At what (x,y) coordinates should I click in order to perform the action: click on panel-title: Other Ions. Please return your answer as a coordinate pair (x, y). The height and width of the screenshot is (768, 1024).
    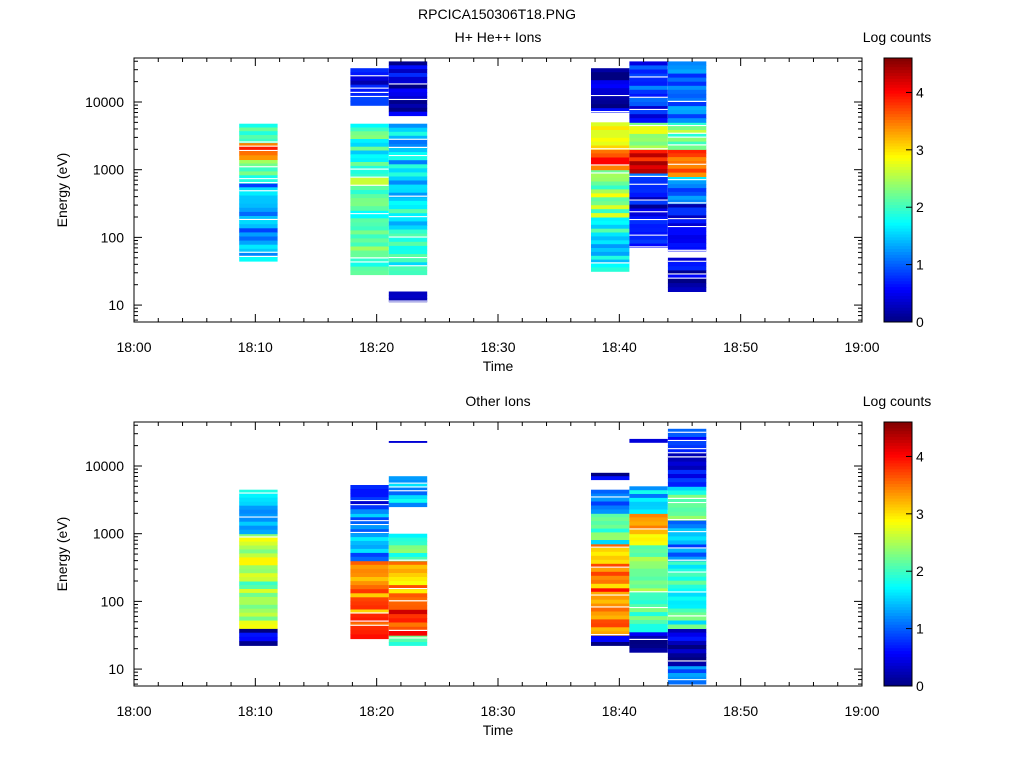
    Looking at the image, I should click on (497, 401).